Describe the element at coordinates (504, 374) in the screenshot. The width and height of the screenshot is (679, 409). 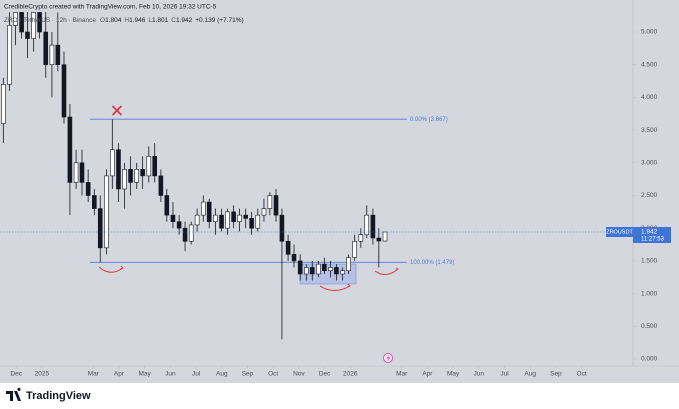
I see `x-tick-label: Jul` at that location.